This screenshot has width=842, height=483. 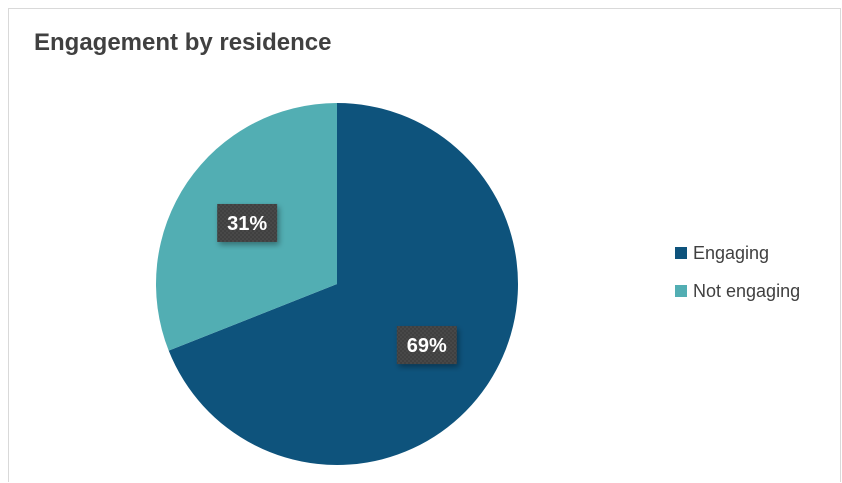 I want to click on legend-label-engaging: Engaging, so click(x=731, y=252).